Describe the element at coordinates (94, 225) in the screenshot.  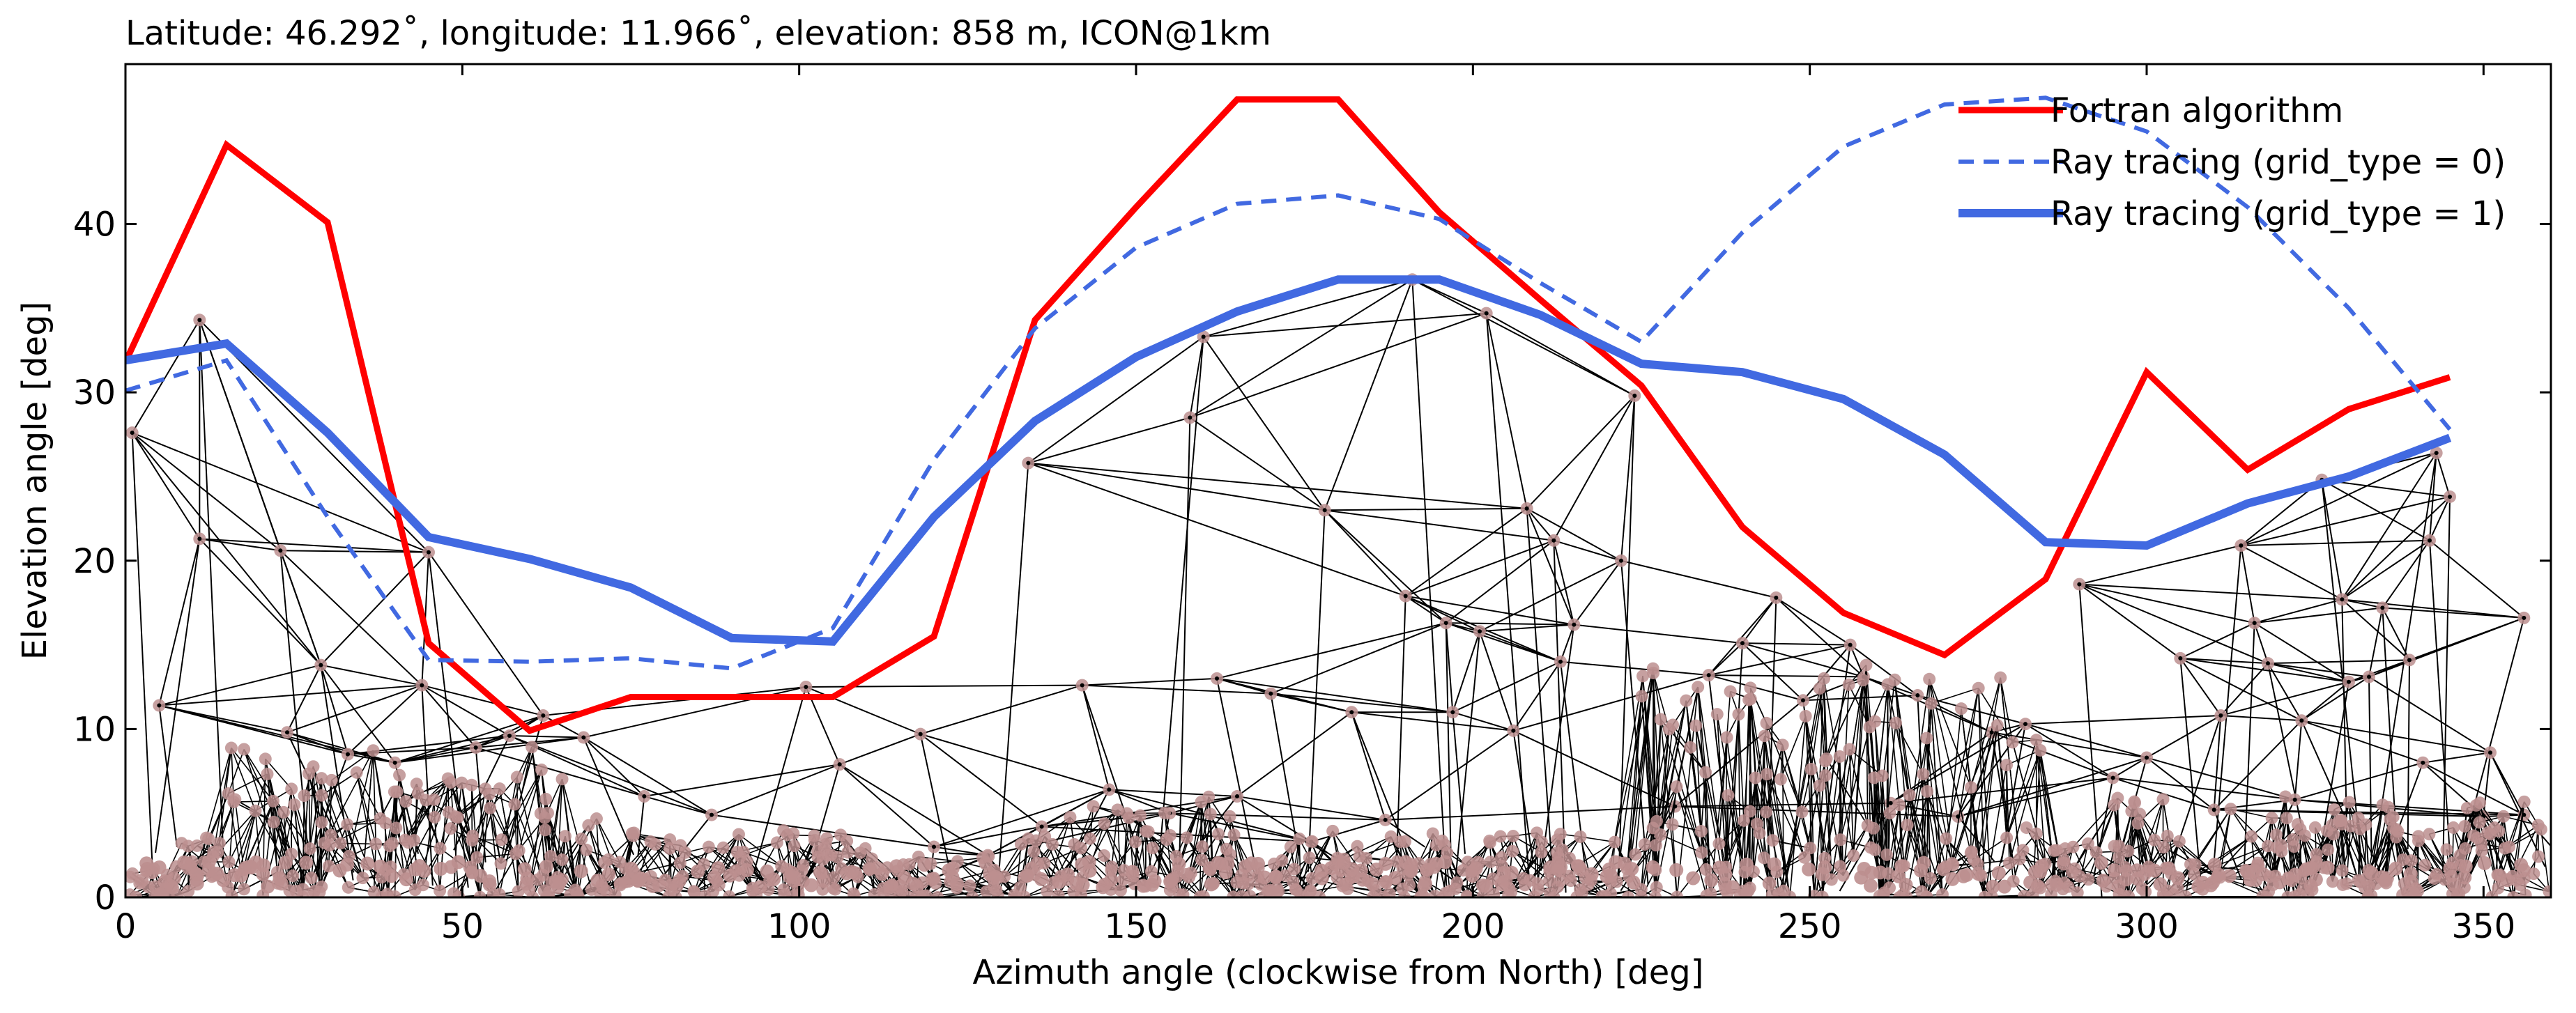
I see `y-tick-label: 40` at that location.